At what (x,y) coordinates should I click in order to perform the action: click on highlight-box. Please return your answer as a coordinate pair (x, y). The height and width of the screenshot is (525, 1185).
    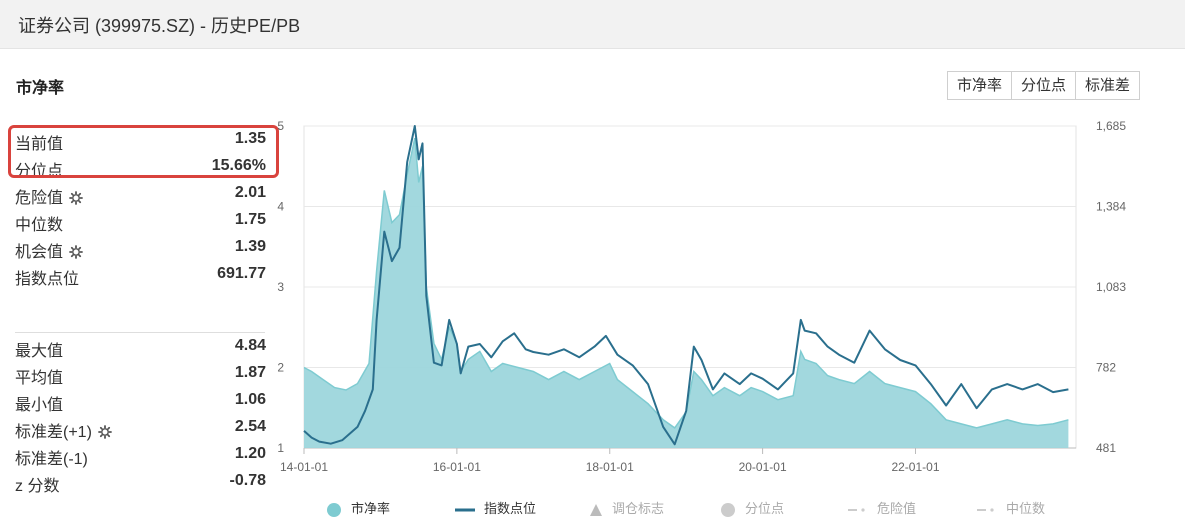
    Looking at the image, I should click on (143, 151).